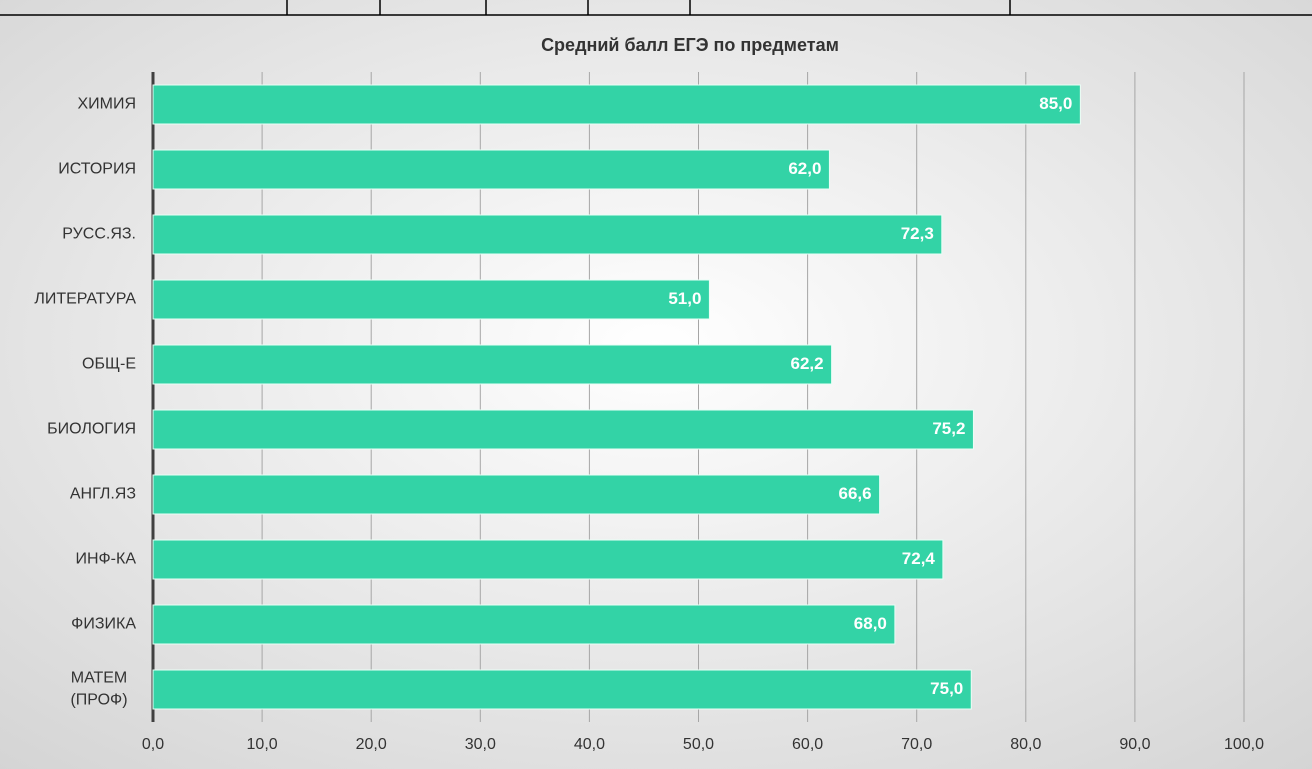  I want to click on y-tick-label: ФИЗИКА, so click(103, 624).